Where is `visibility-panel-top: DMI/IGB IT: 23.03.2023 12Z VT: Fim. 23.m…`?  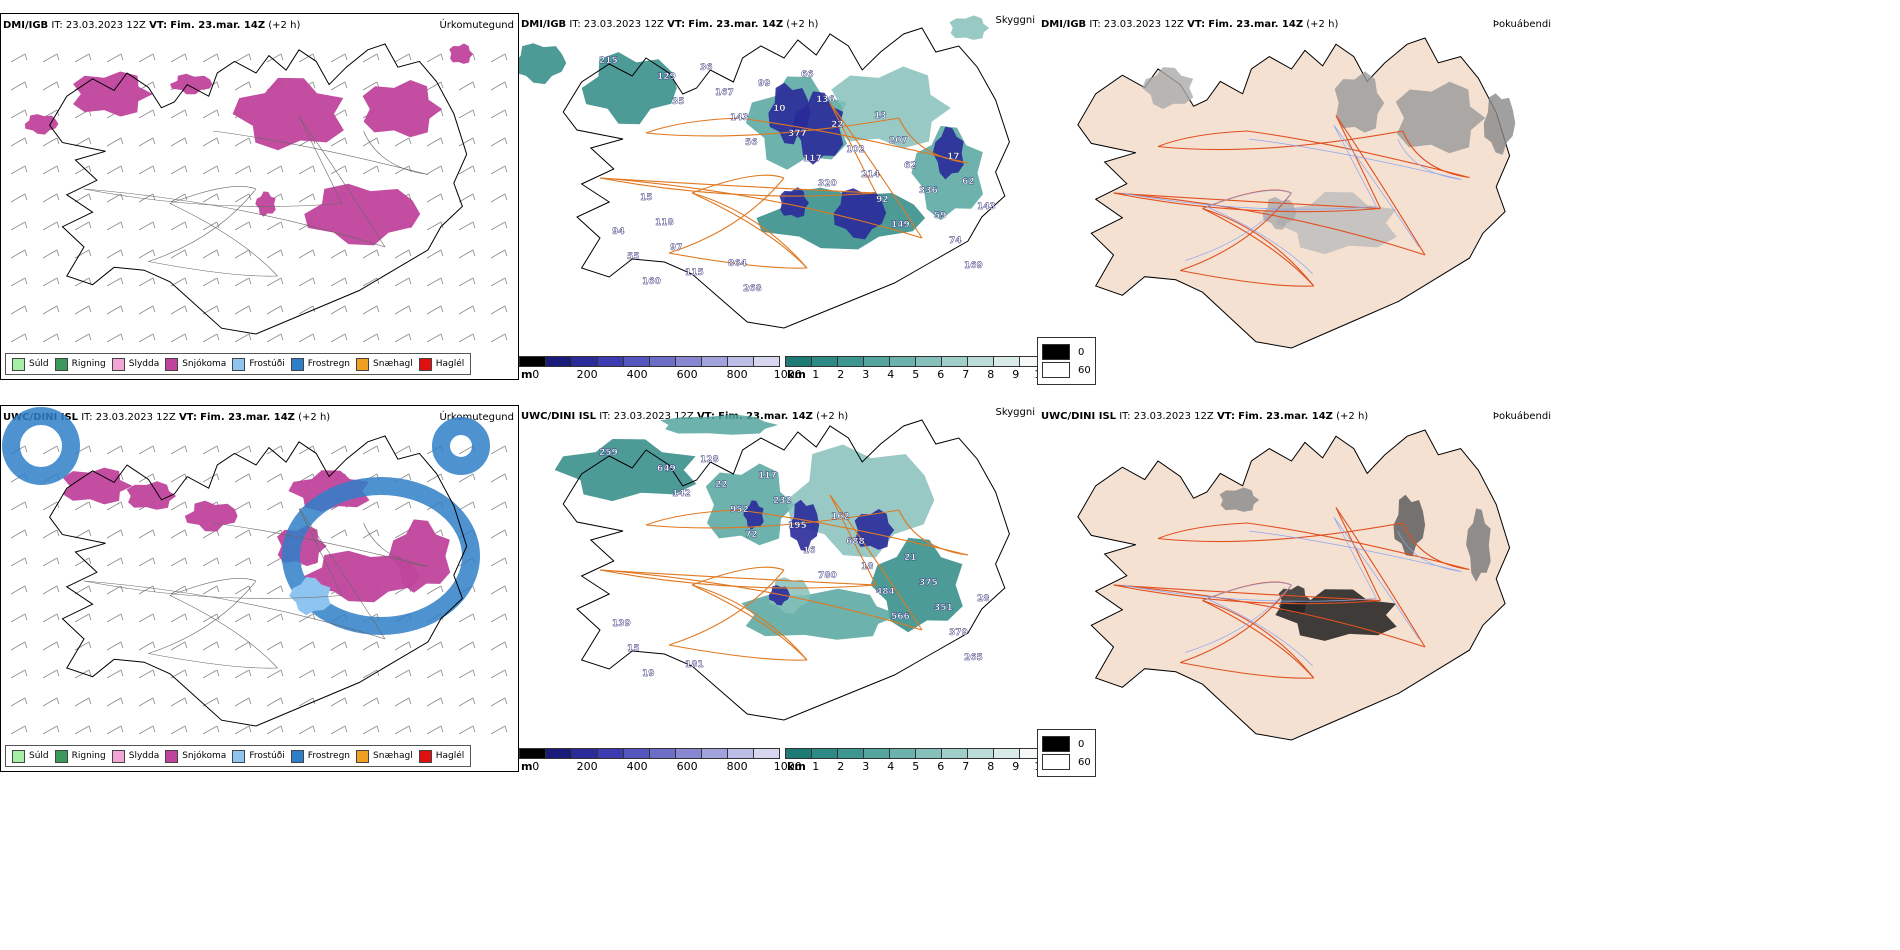 visibility-panel-top: DMI/IGB IT: 23.03.2023 12Z VT: Fim. 23.m… is located at coordinates (779, 196).